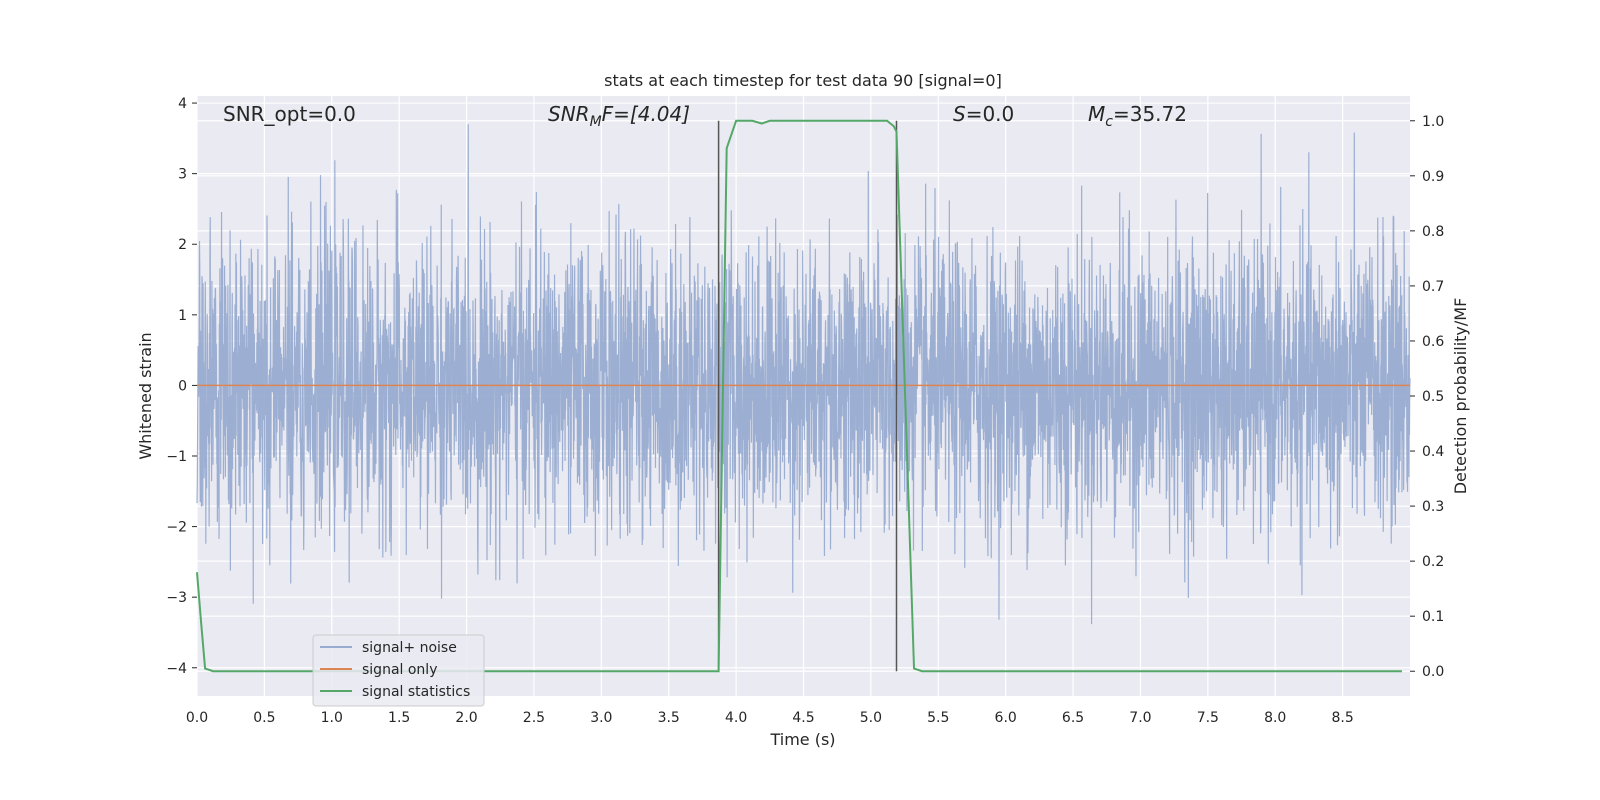  I want to click on annotation-snr-mf-rest: F=[4.04], so click(646, 114).